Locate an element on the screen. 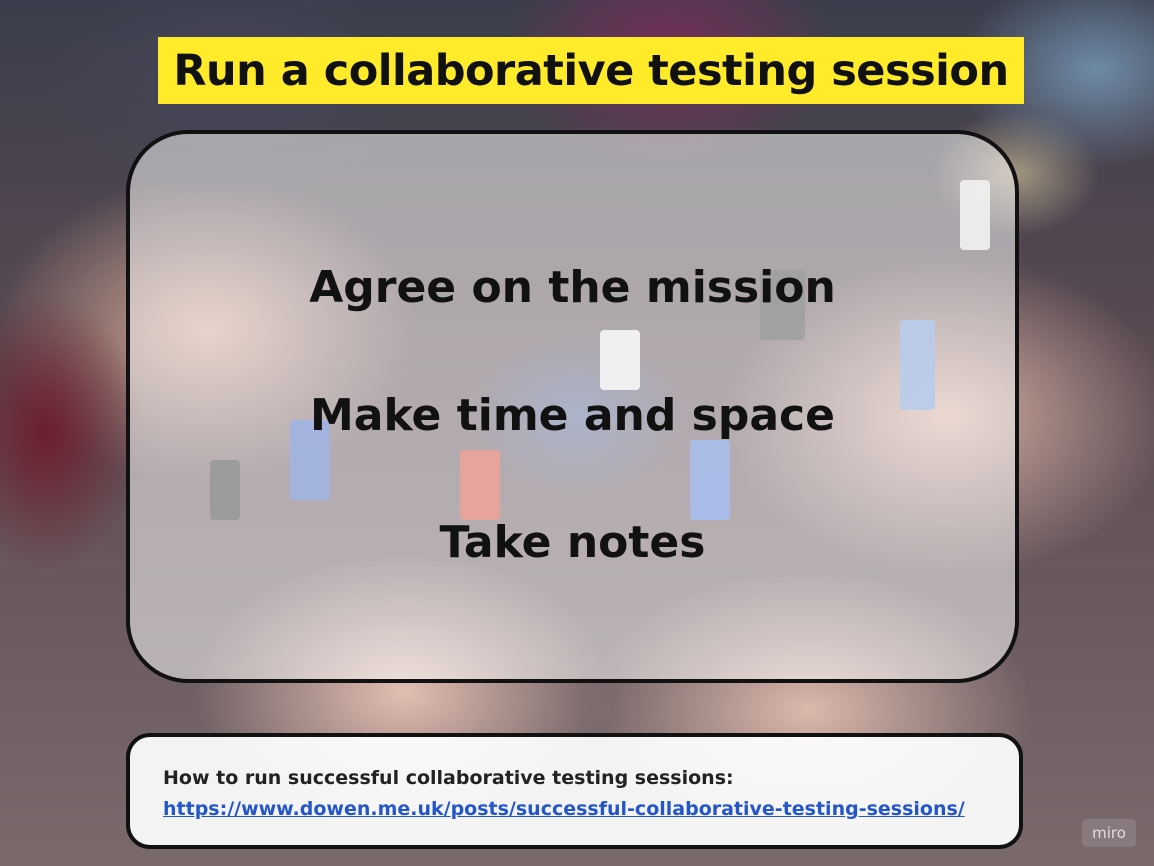  title-banner: Run a collaborative testing session is located at coordinates (591, 70).